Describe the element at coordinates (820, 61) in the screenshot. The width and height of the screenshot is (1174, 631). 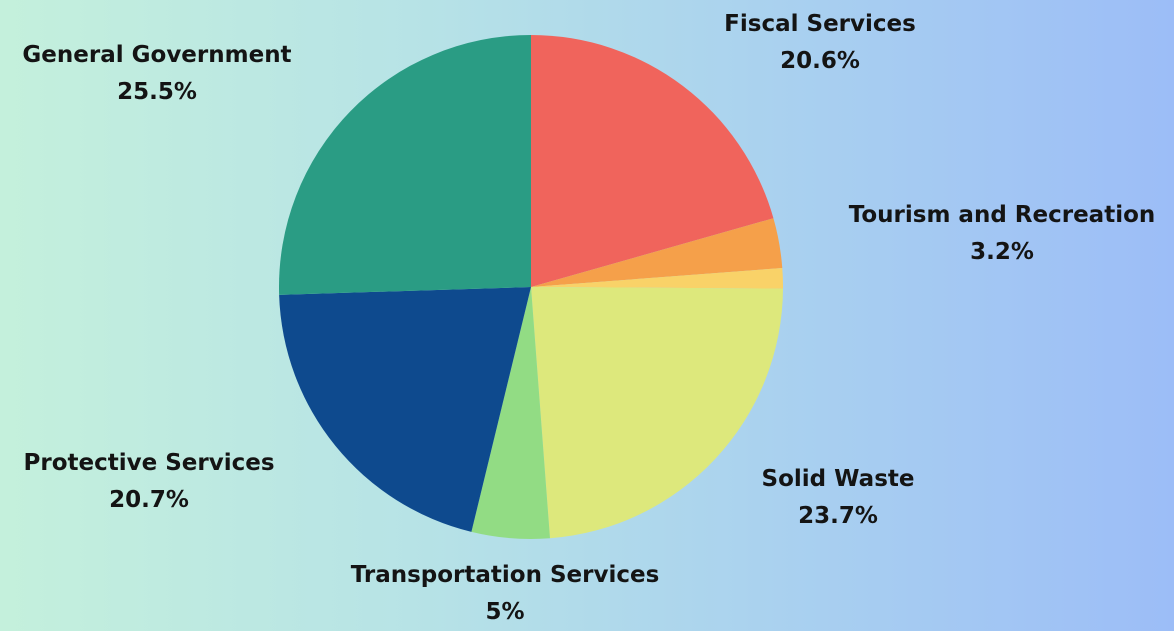
I see `slice-percent: 20.6%` at that location.